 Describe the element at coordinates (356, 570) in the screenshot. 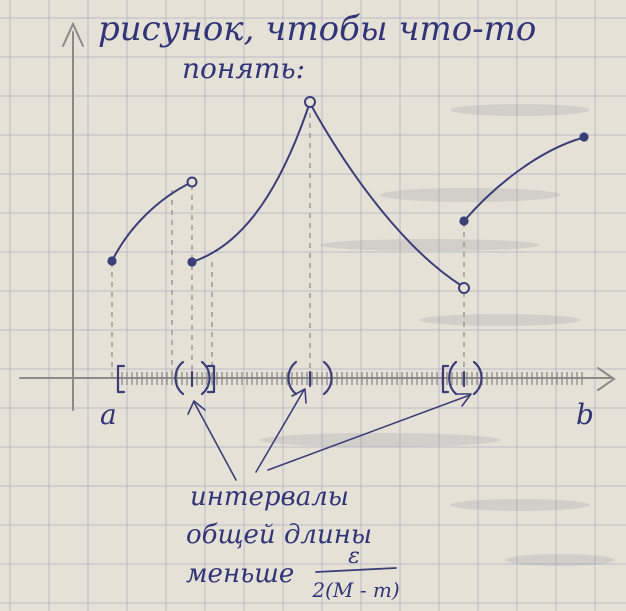

I see `fraction-bar` at that location.